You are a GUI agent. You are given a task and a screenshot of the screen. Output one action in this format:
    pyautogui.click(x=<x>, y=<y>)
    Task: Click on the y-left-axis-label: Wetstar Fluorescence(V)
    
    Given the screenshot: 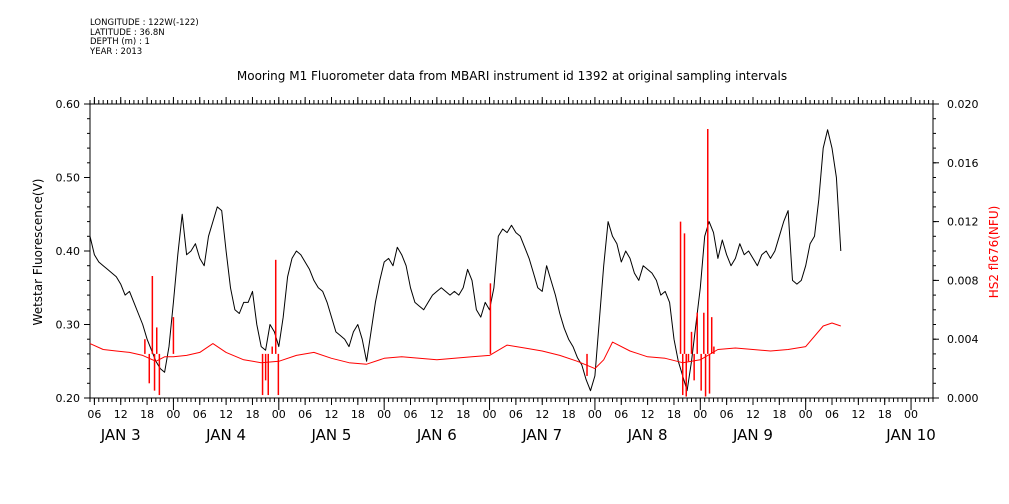 What is the action you would take?
    pyautogui.click(x=38, y=252)
    